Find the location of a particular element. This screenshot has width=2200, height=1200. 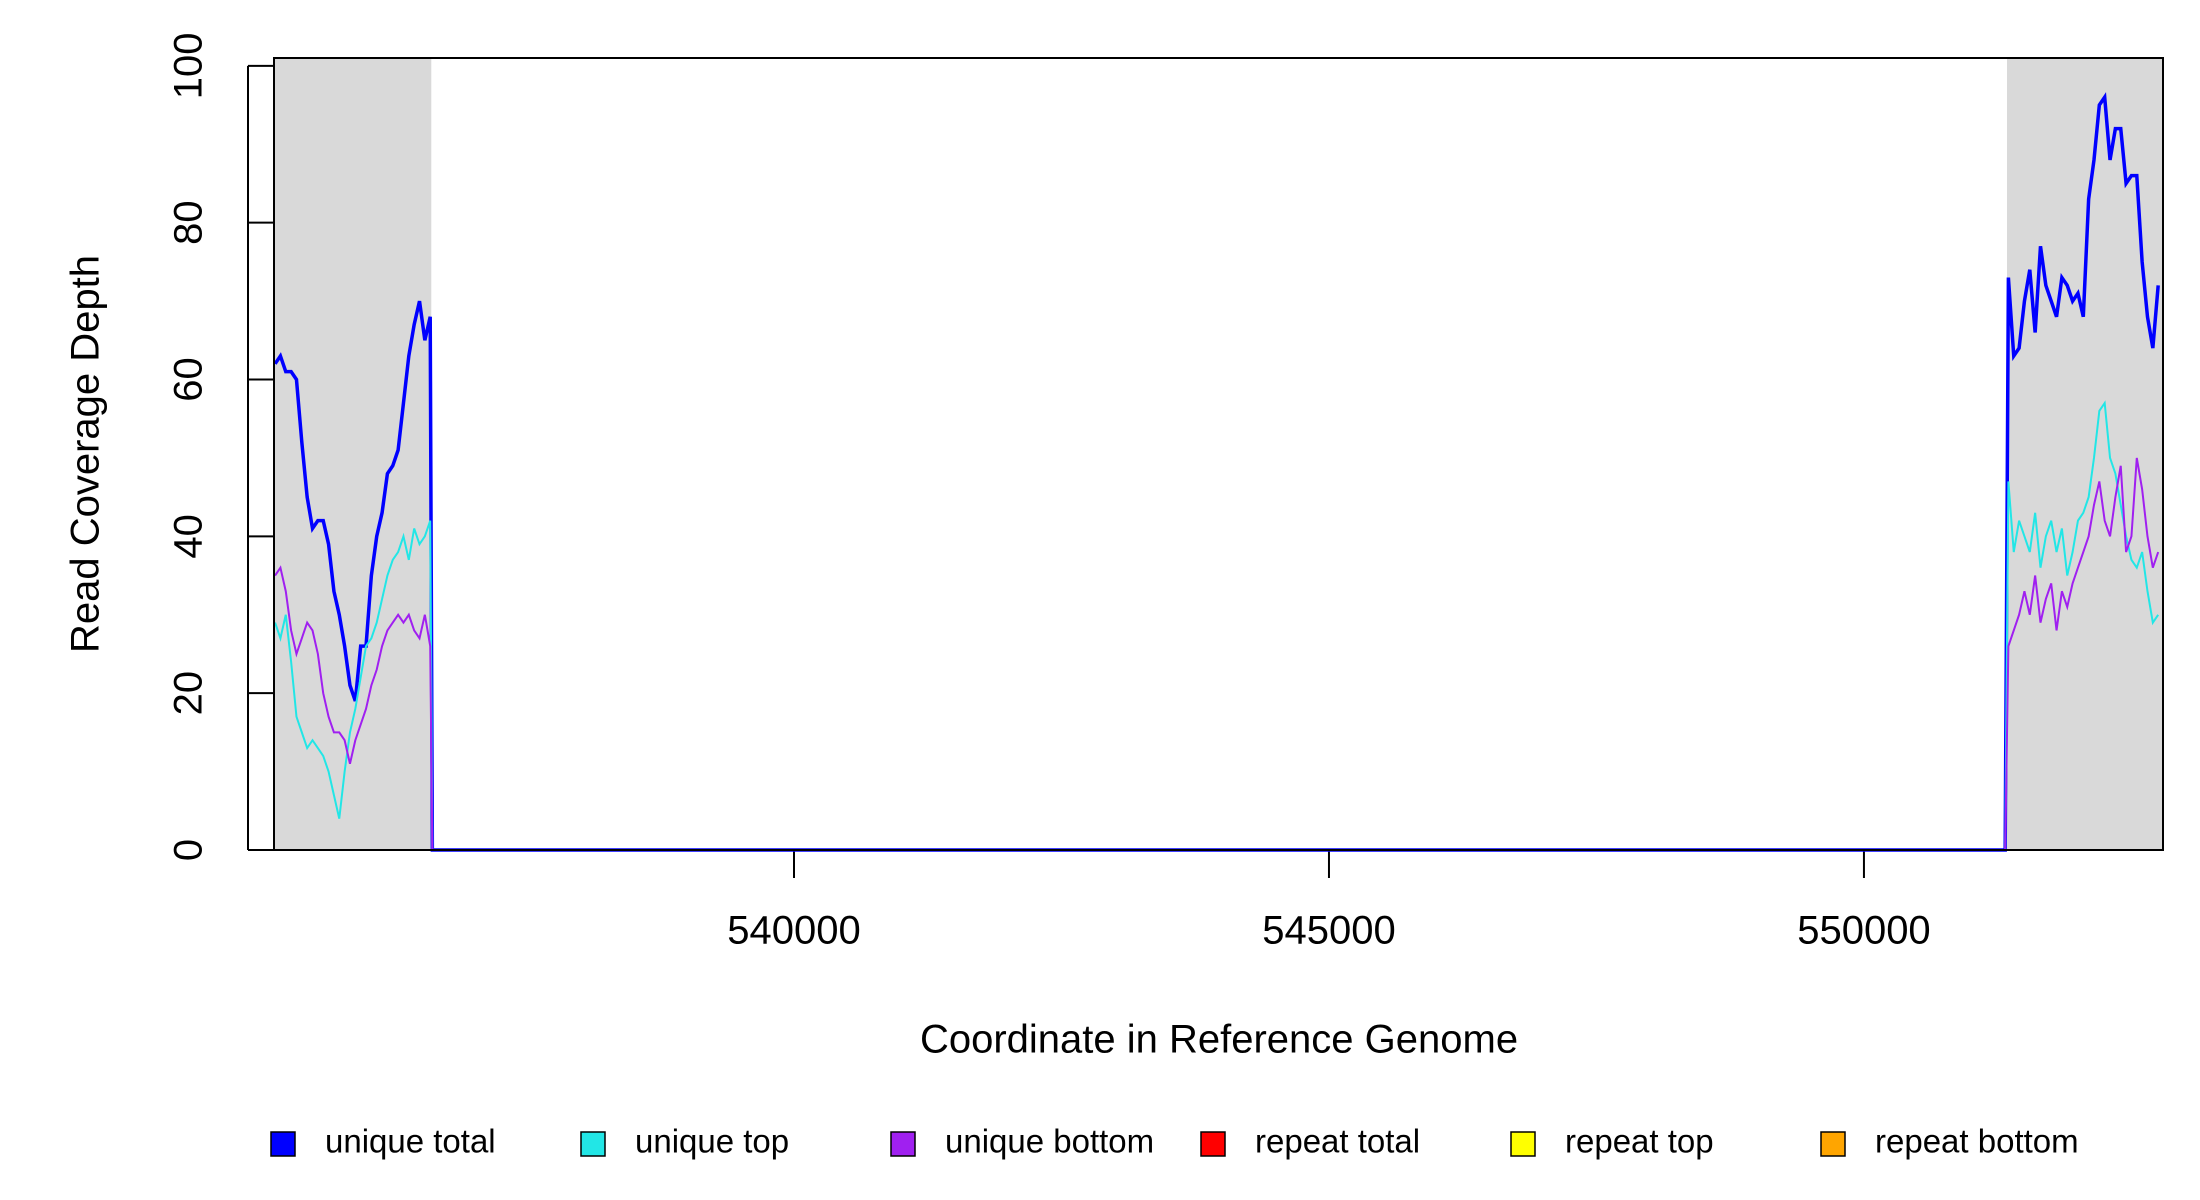

y-axis-label: Read Coverage Depth is located at coordinates (86, 454).